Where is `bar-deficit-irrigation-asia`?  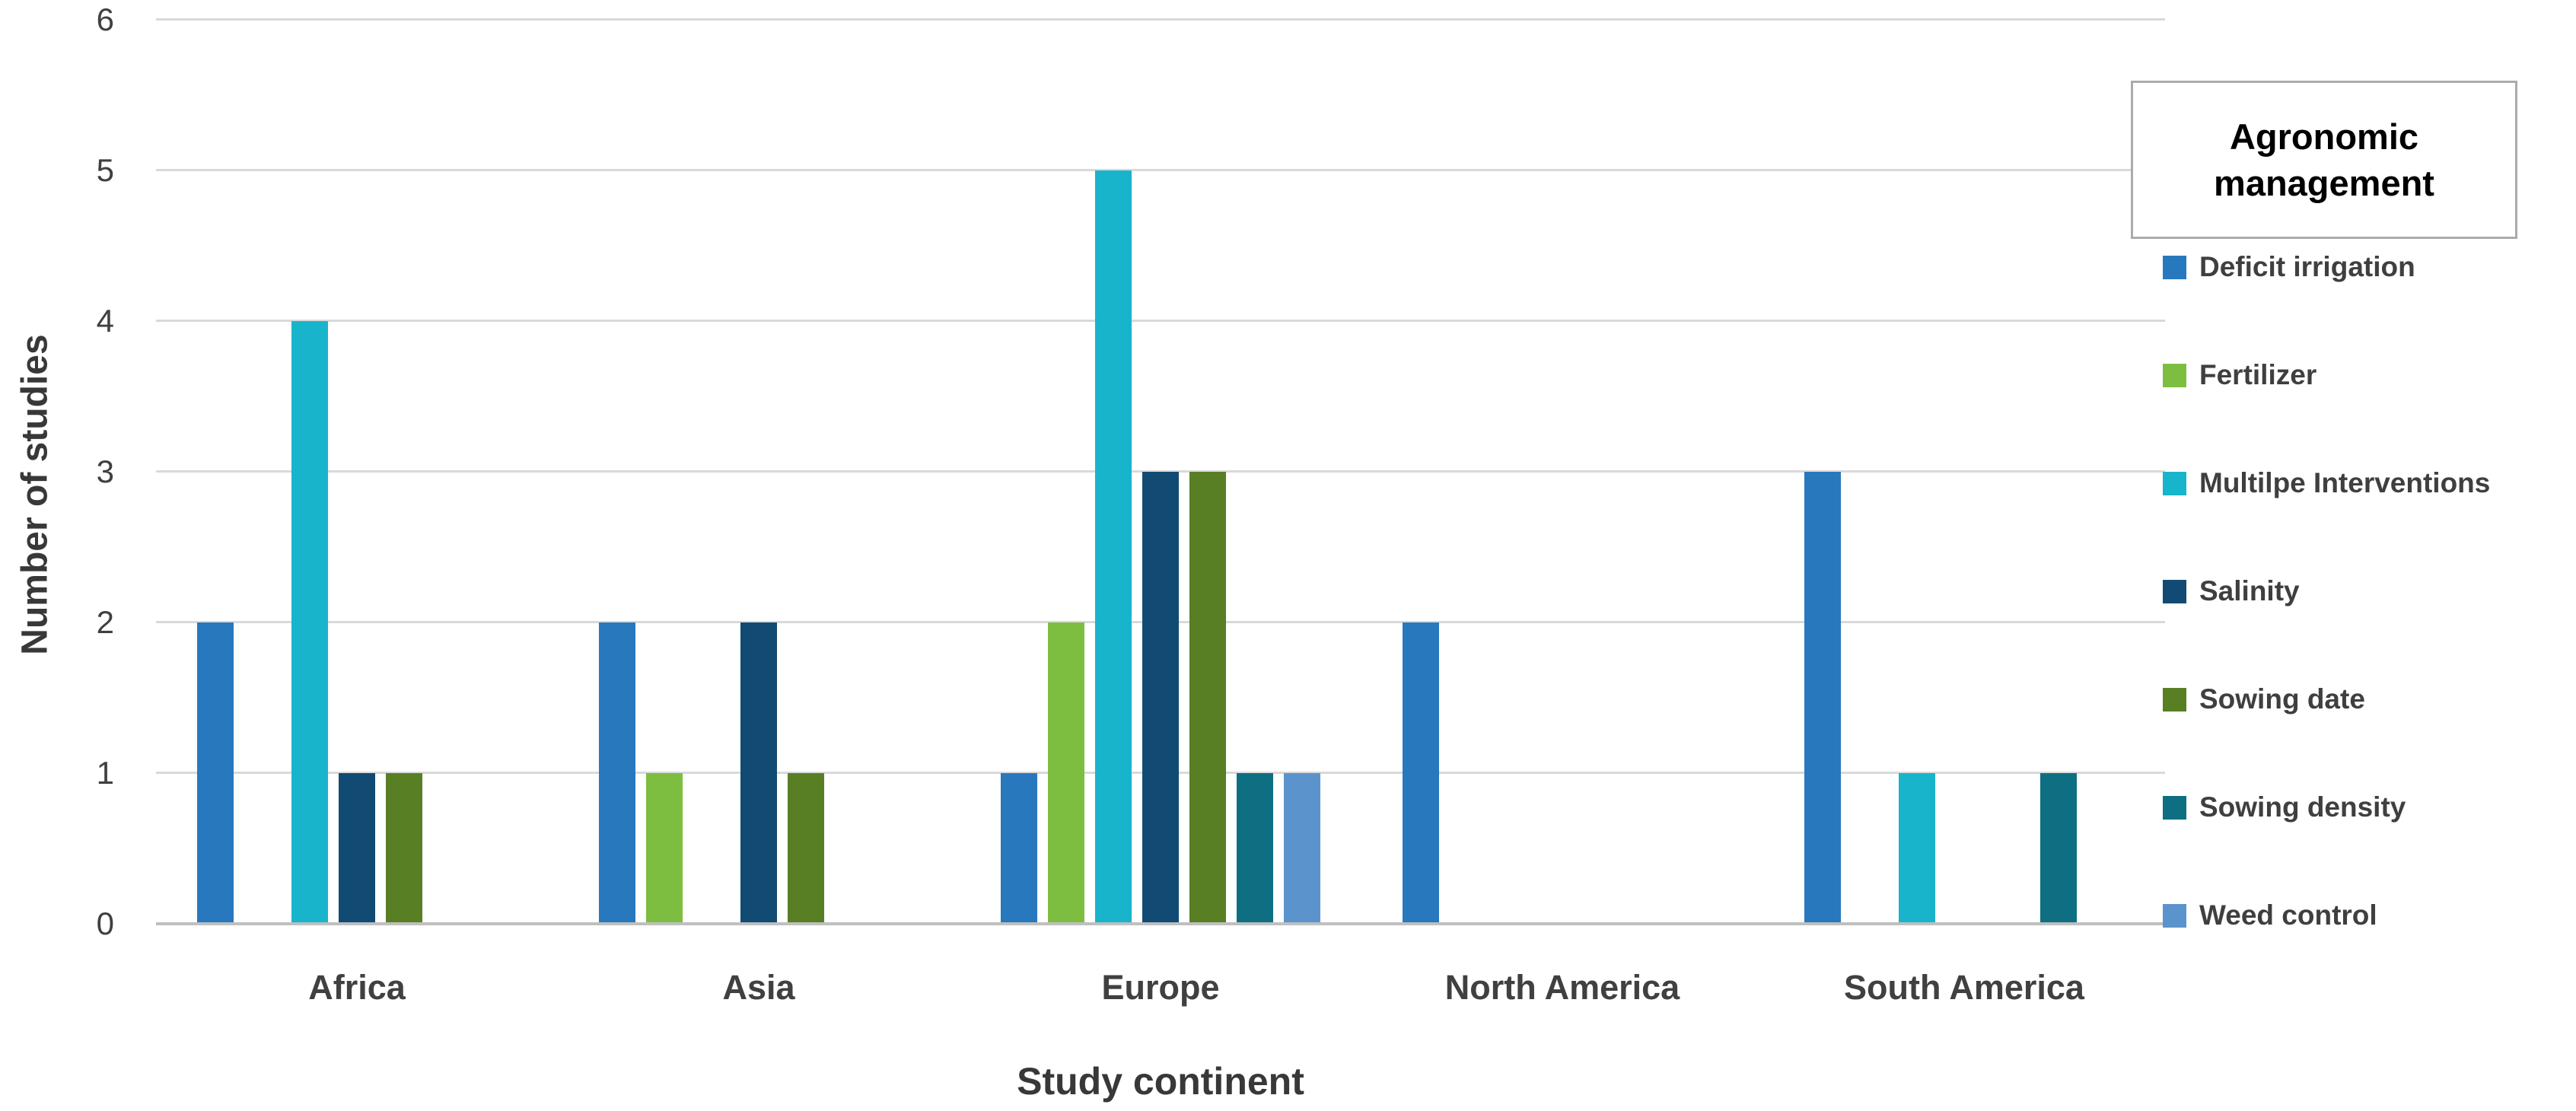 bar-deficit-irrigation-asia is located at coordinates (617, 773).